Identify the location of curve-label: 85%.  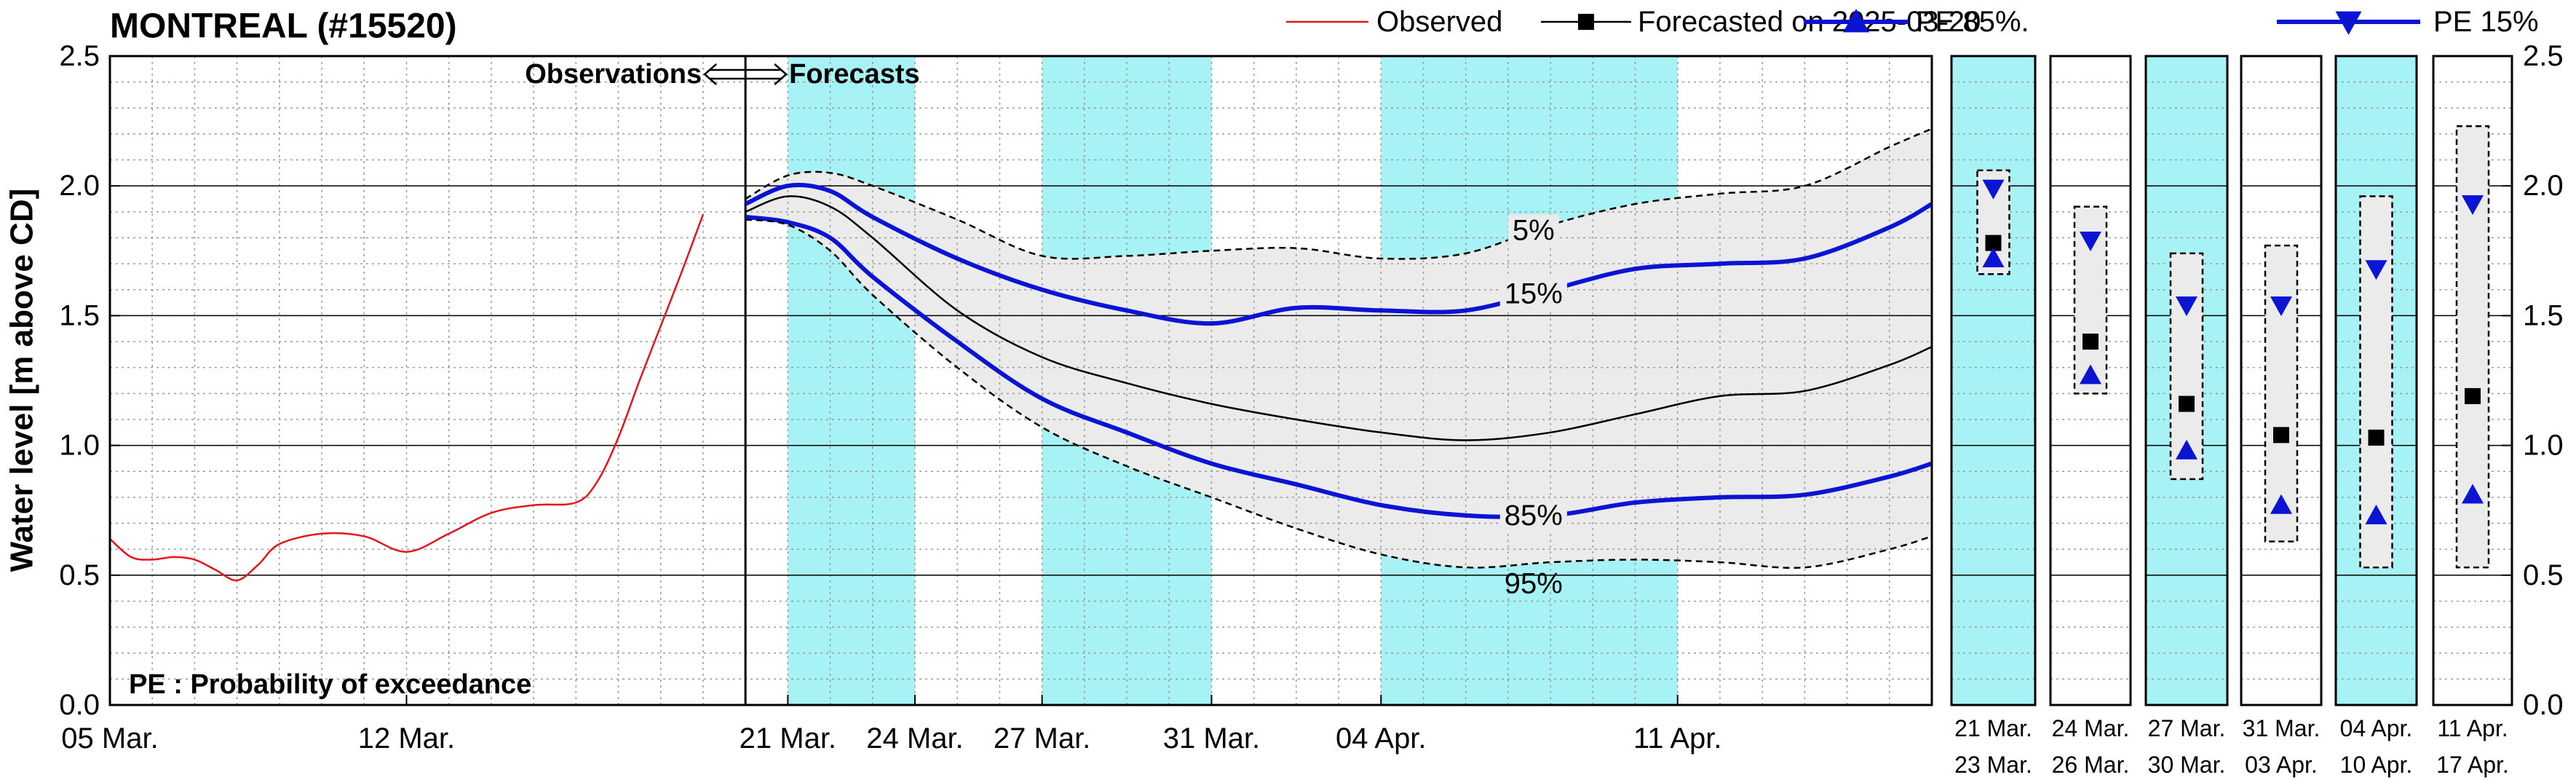
(1534, 516).